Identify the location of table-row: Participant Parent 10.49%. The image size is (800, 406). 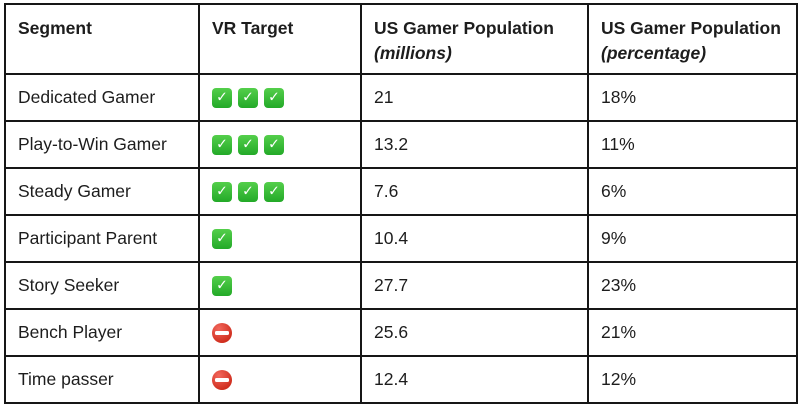
(401, 238).